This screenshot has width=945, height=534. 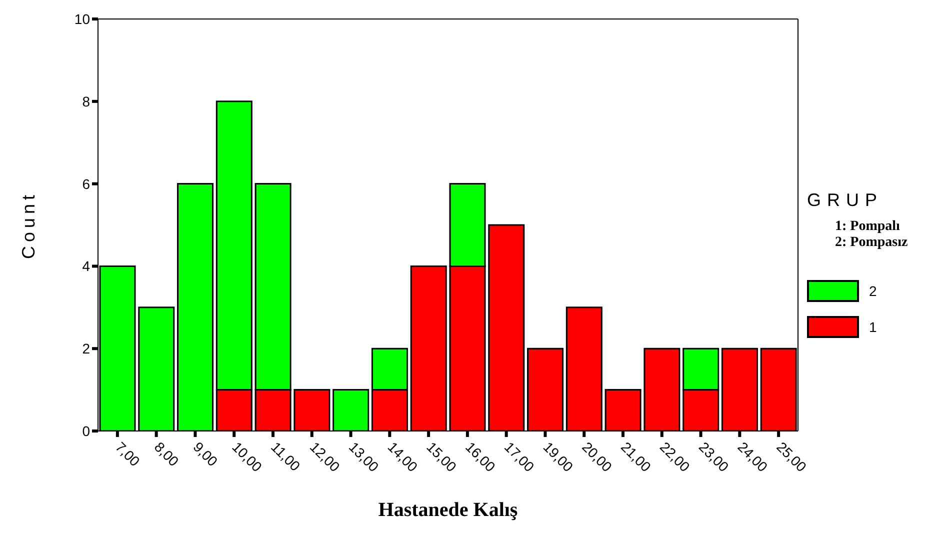 What do you see at coordinates (86, 101) in the screenshot?
I see `y-tick-label: 8` at bounding box center [86, 101].